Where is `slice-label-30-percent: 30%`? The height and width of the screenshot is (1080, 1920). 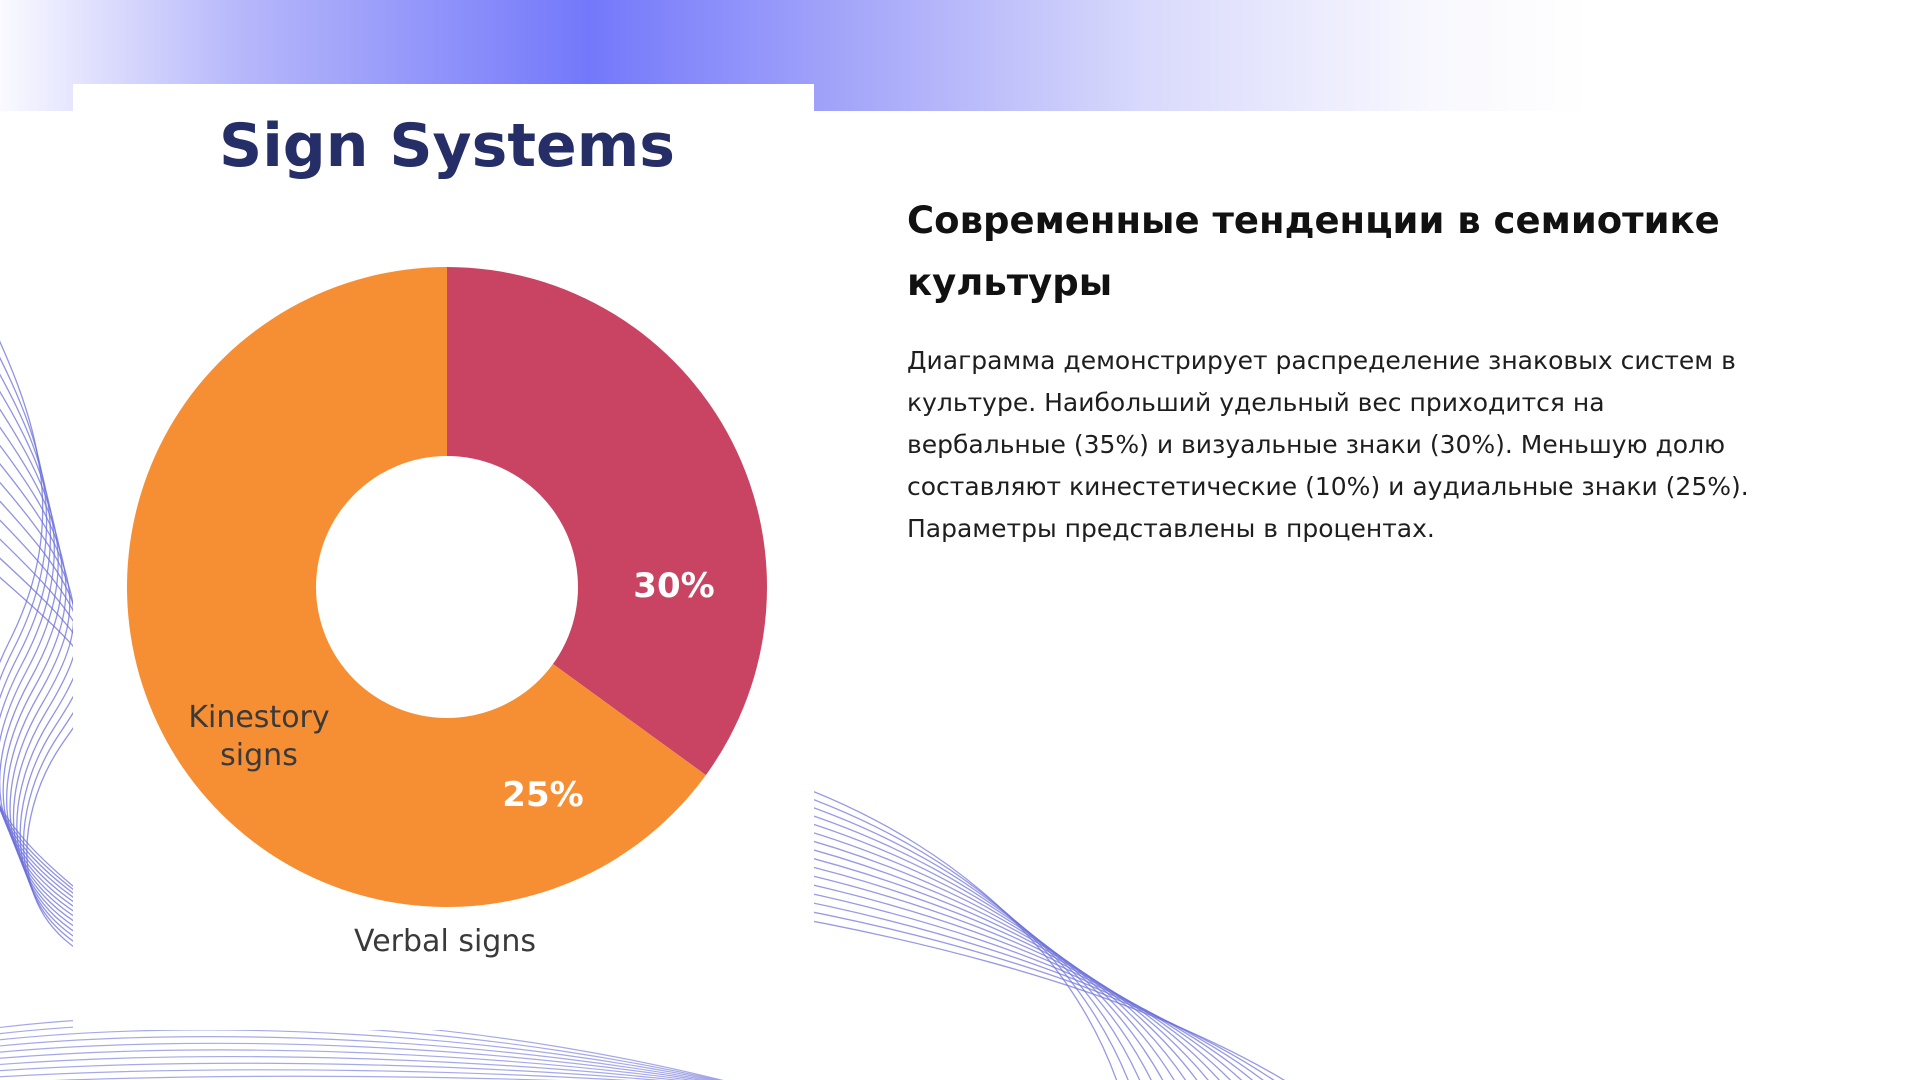 slice-label-30-percent: 30% is located at coordinates (673, 586).